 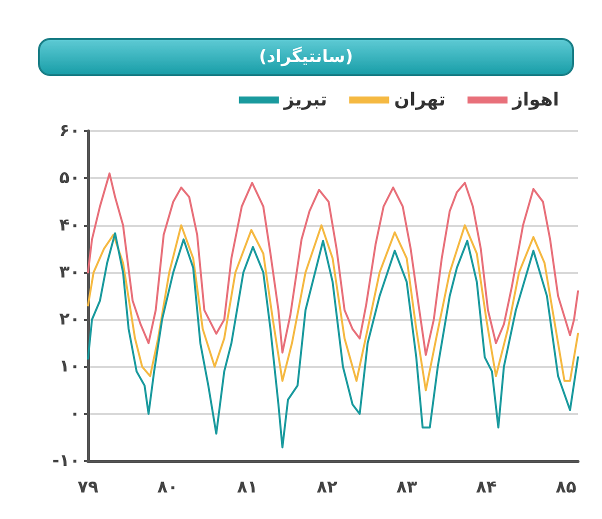 I want to click on x-tick-label: ۸۱, so click(x=247, y=488).